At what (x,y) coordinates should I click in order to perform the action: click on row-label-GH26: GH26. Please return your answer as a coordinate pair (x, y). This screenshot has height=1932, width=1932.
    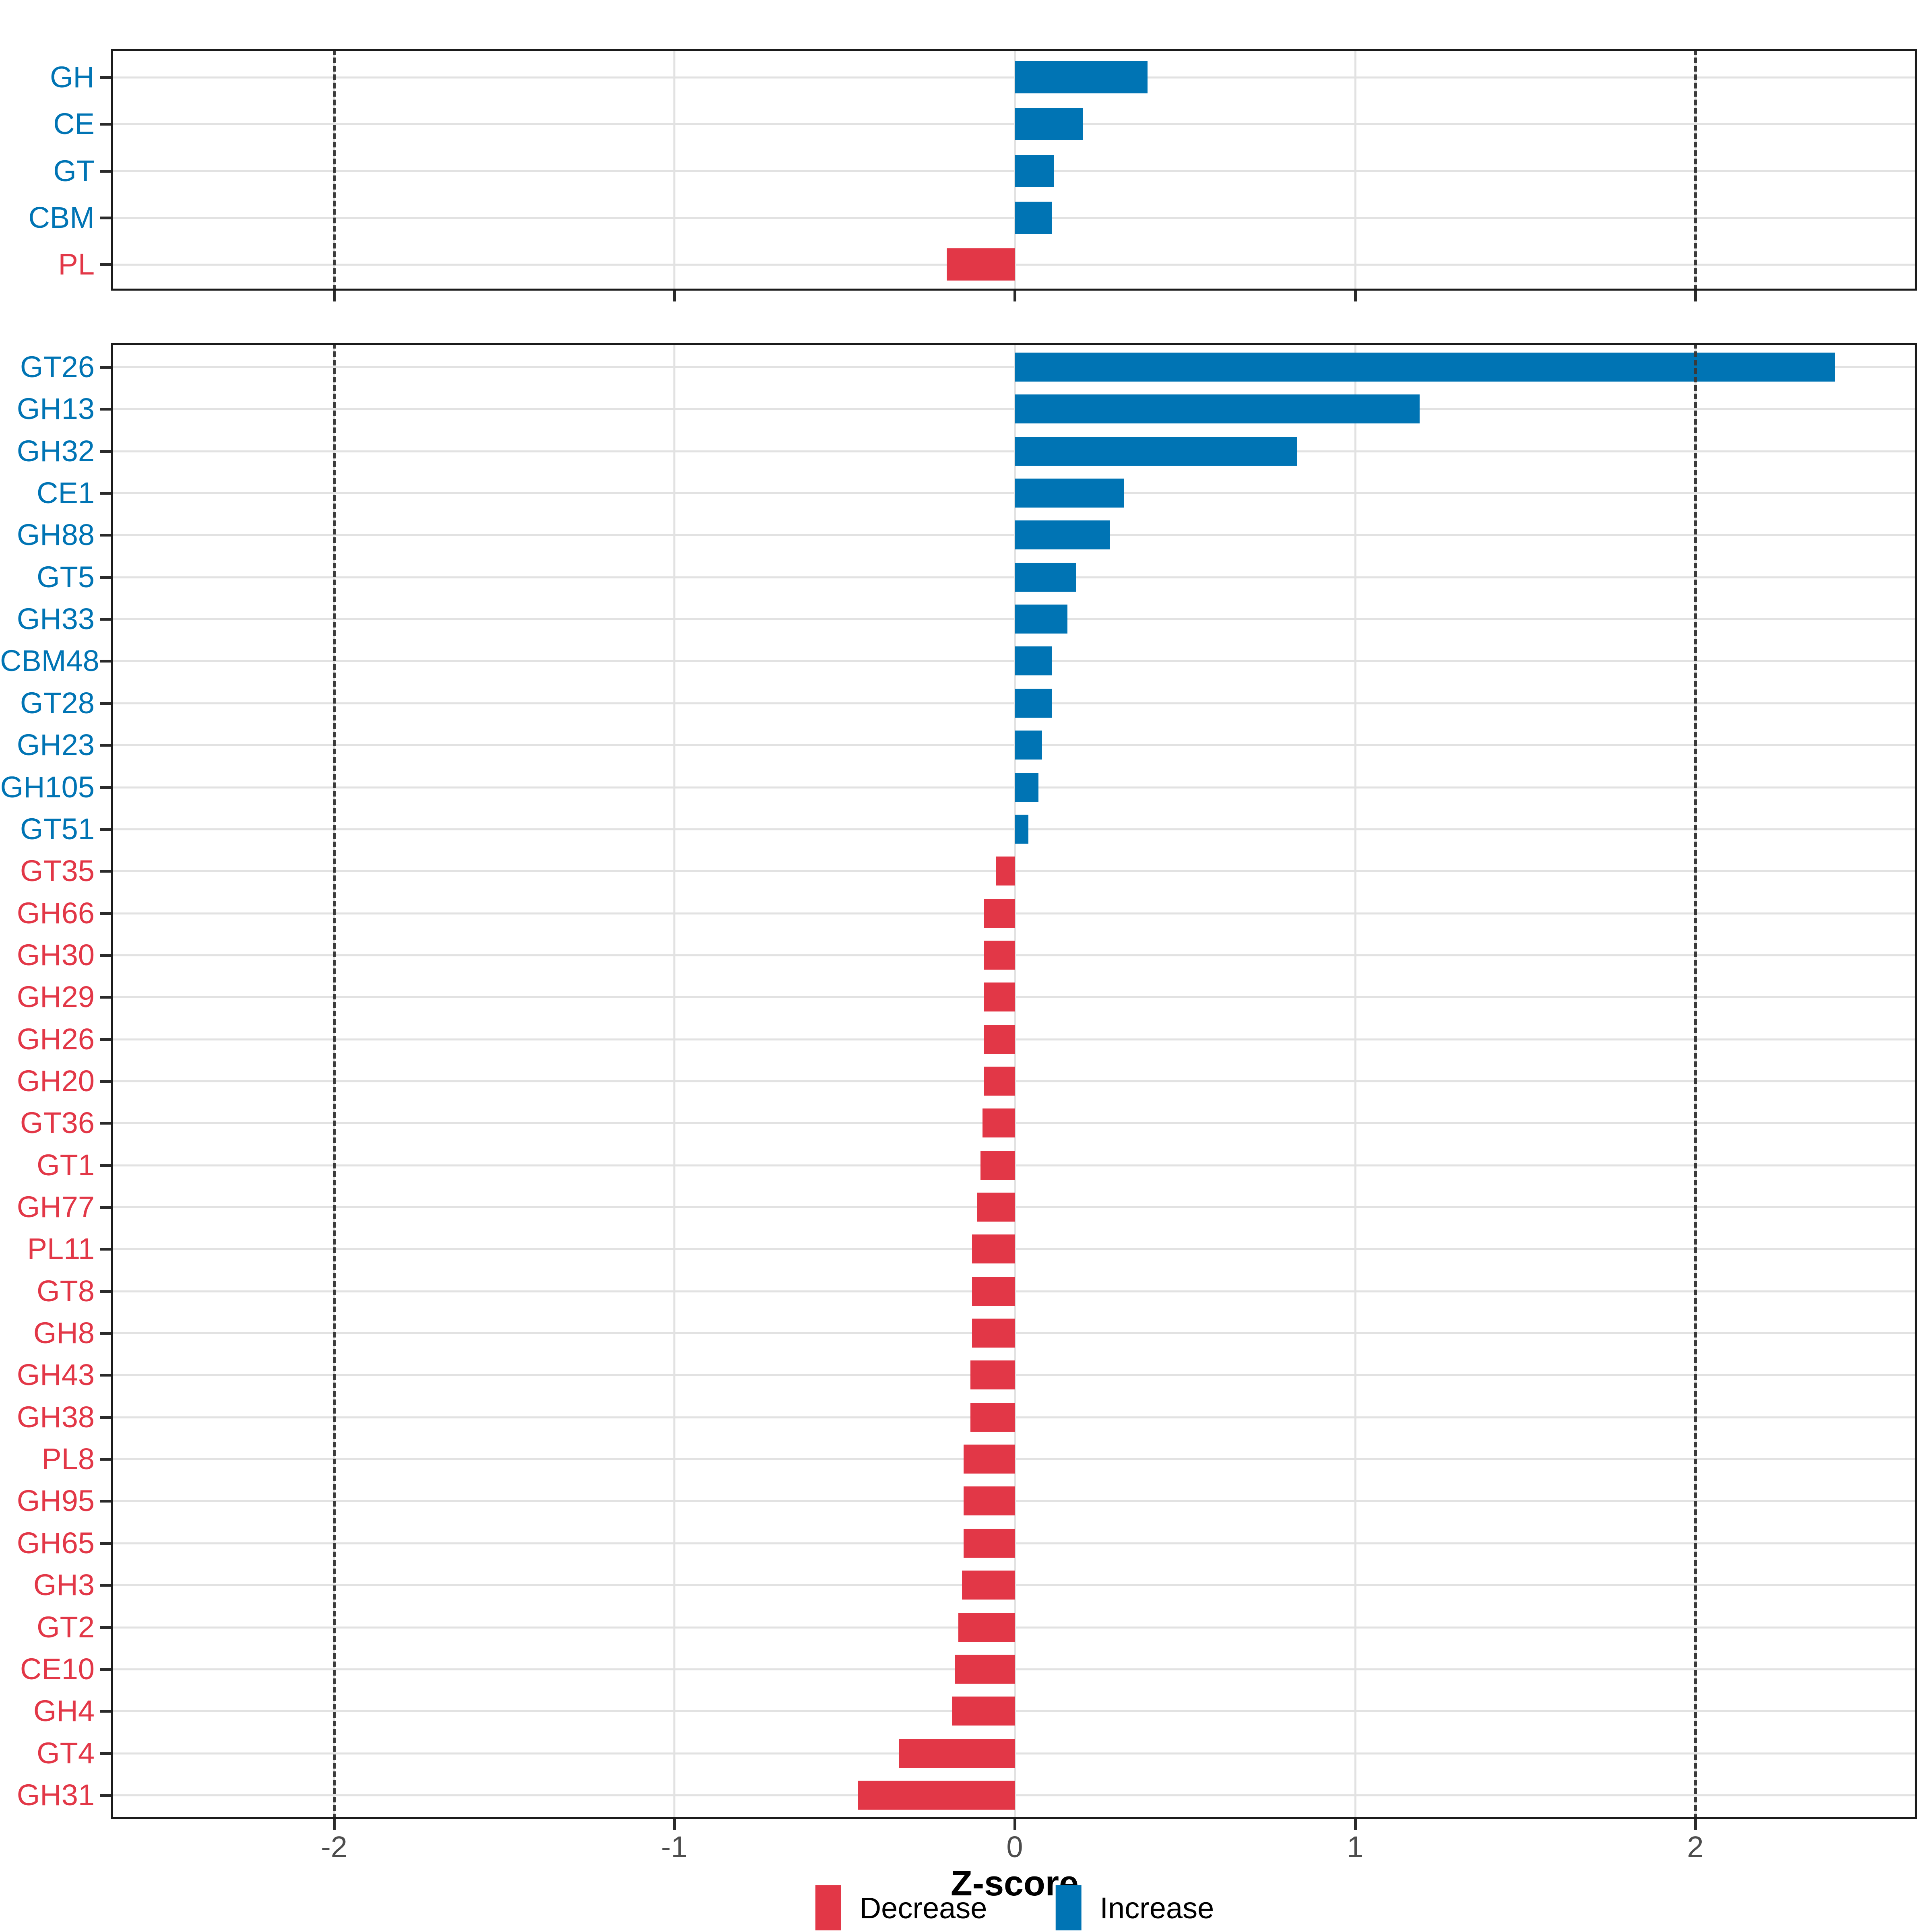
    Looking at the image, I should click on (56, 1039).